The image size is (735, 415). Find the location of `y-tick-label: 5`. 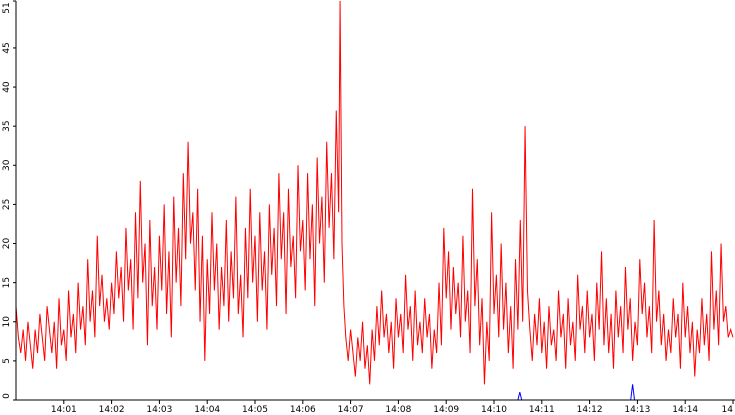

y-tick-label: 5 is located at coordinates (7, 361).